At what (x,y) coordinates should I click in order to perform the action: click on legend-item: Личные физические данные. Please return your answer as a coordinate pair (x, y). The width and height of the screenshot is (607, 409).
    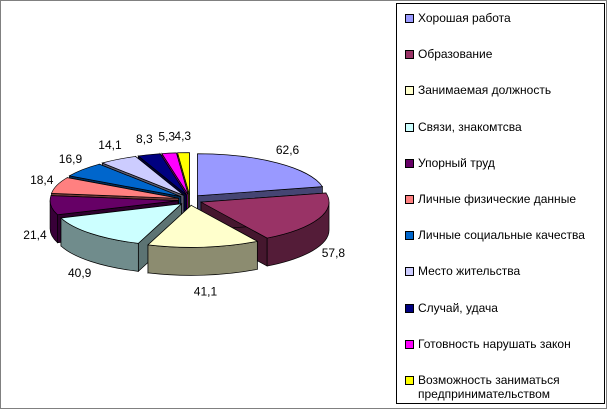
    Looking at the image, I should click on (501, 199).